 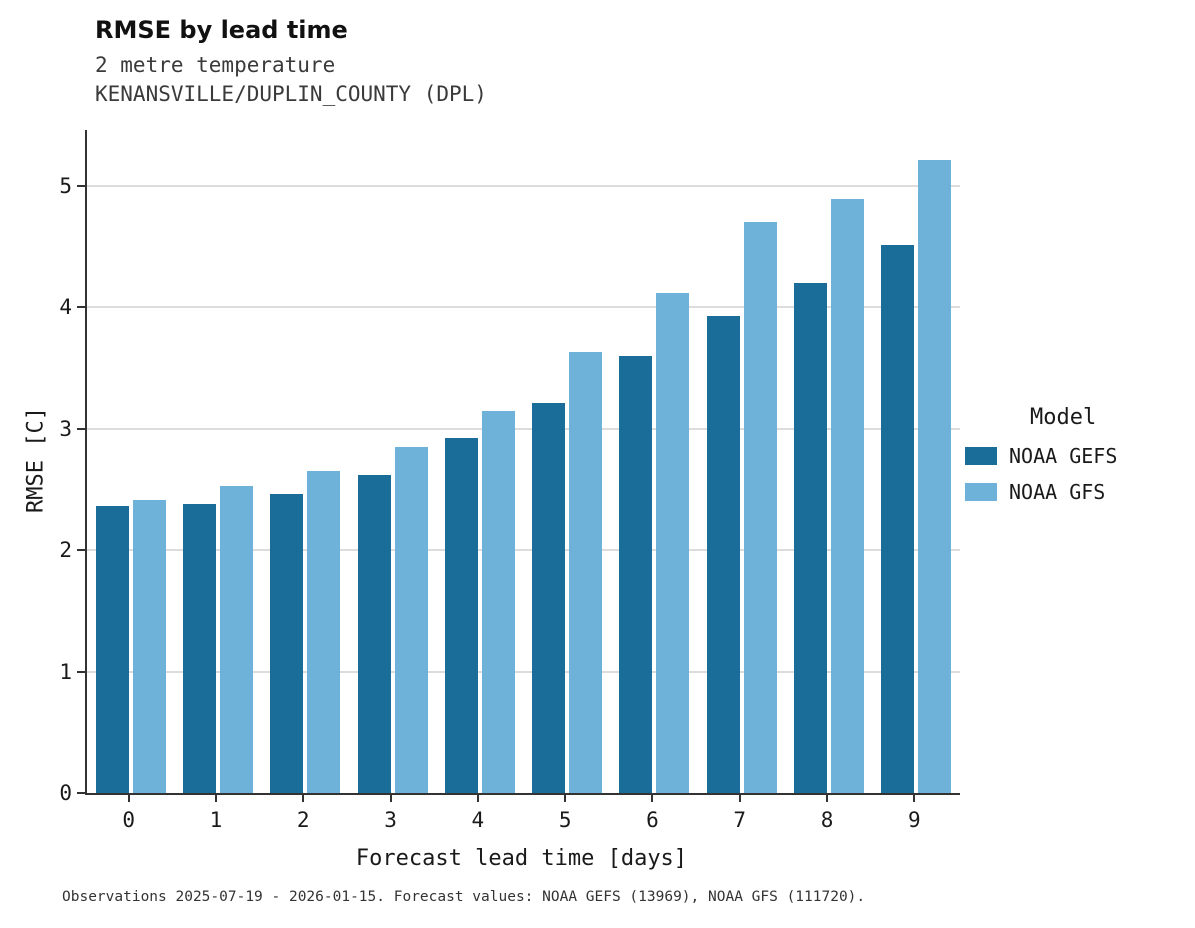 What do you see at coordinates (221, 30) in the screenshot?
I see `chart-title: RMSE by lead time` at bounding box center [221, 30].